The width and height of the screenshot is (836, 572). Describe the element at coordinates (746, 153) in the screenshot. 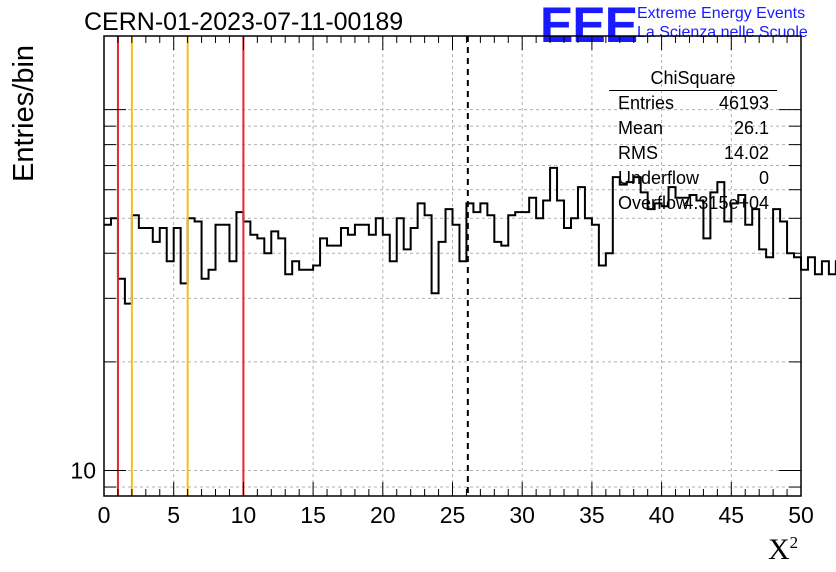

I see `stats-value: 14.02` at that location.